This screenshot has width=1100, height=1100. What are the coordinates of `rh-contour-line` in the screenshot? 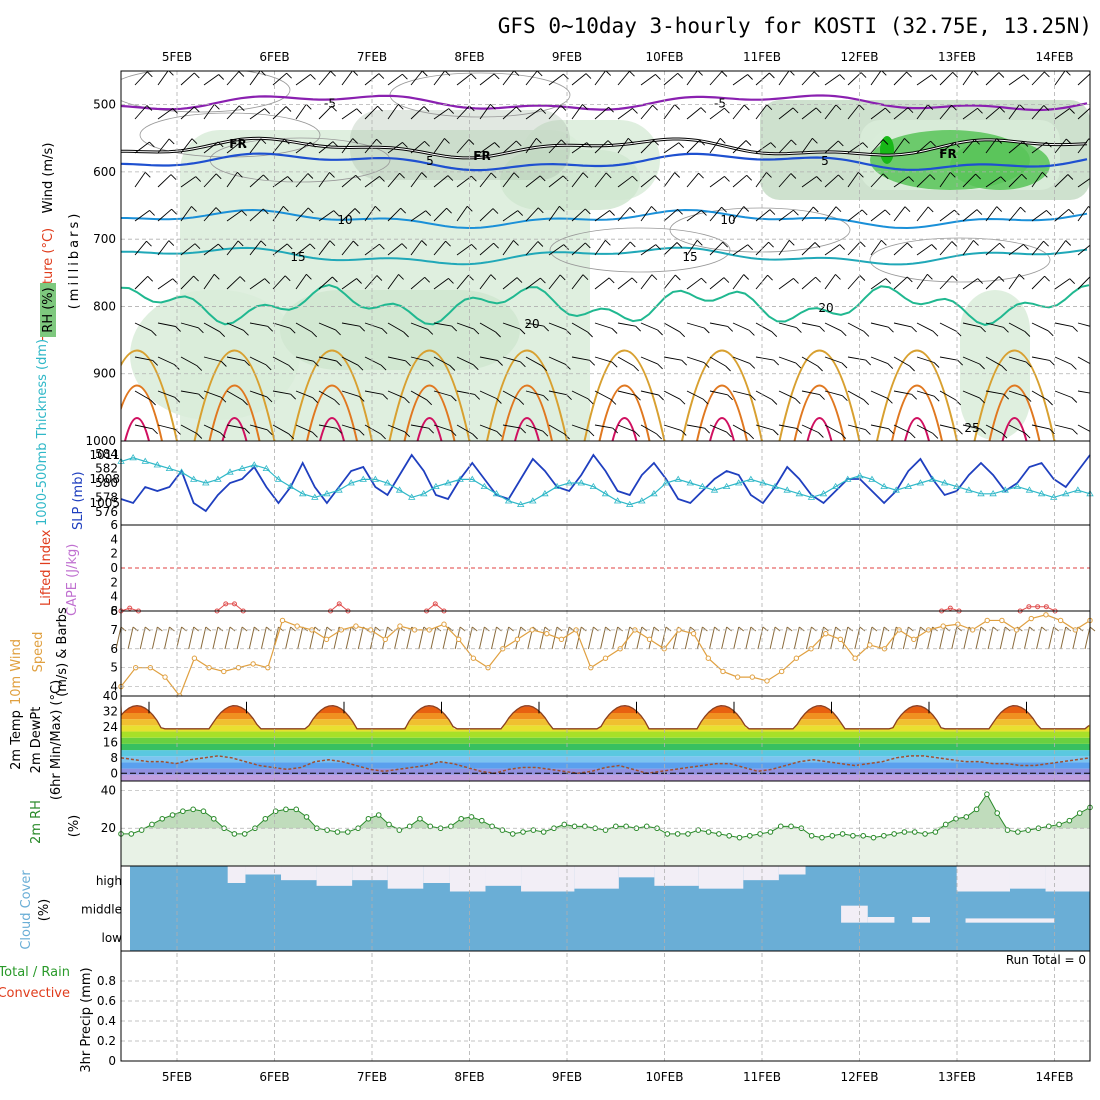 It's located at (640, 250).